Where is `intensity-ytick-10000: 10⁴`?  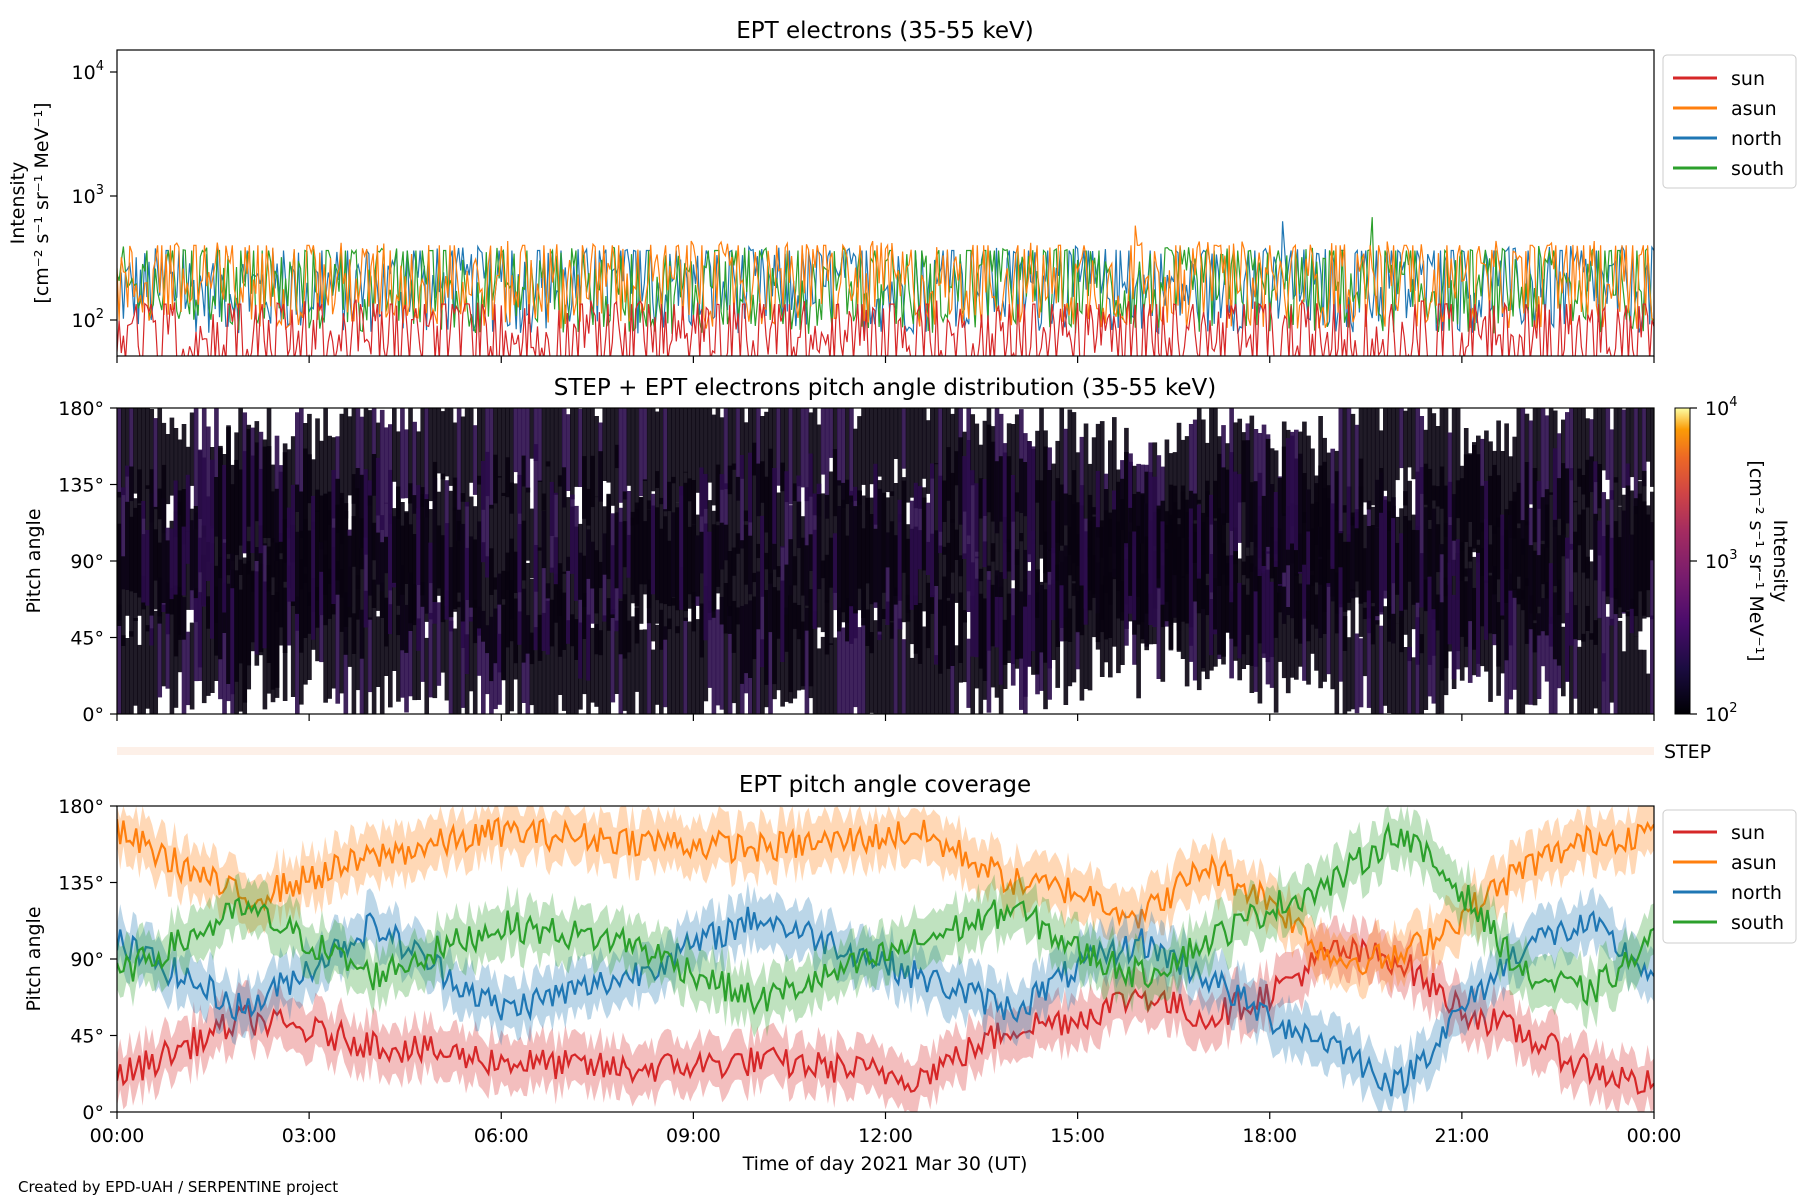 intensity-ytick-10000: 10⁴ is located at coordinates (88, 71).